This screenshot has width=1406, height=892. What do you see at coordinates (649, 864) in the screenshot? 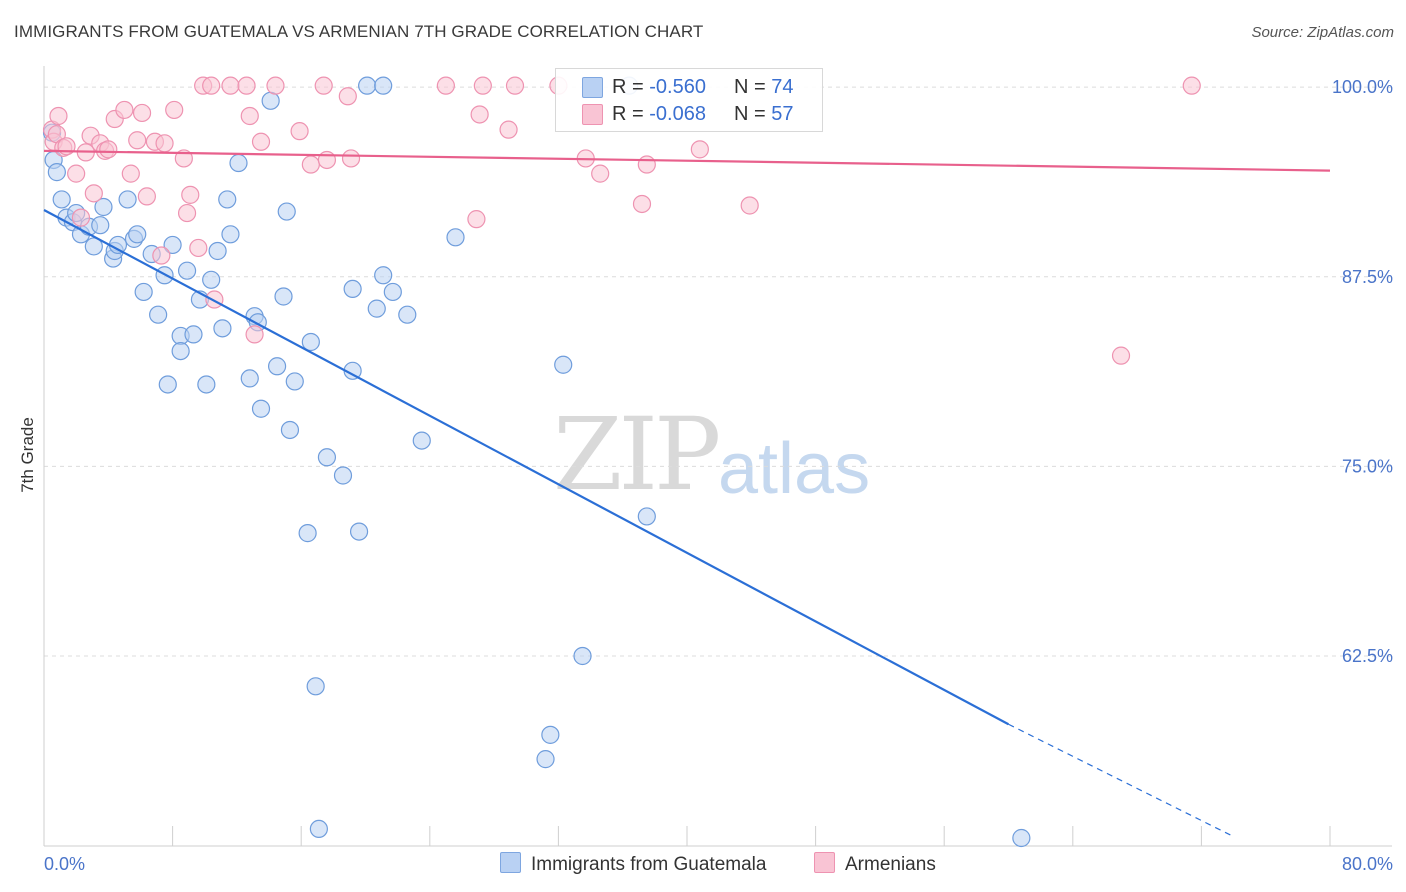
I see `bottom-legend-label-guatemala: Immigrants from Guatemala` at bounding box center [649, 864].